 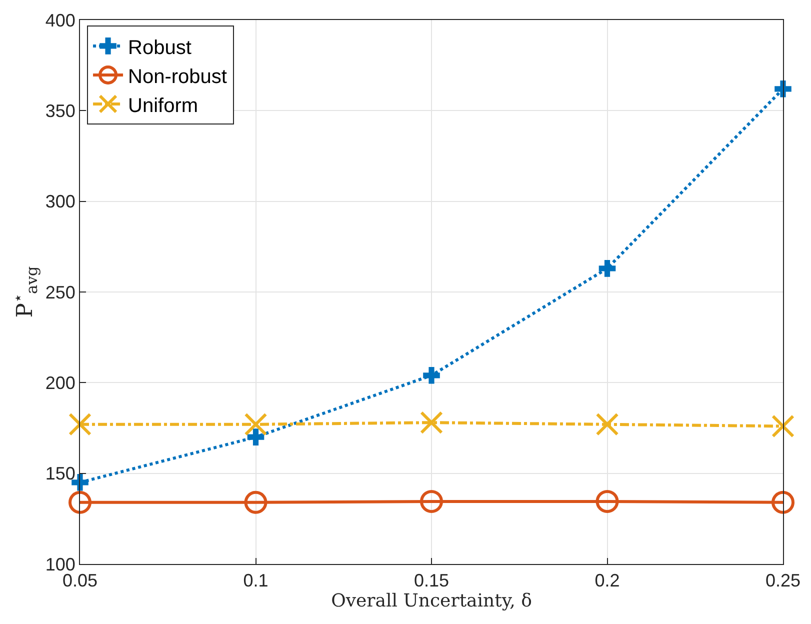 What do you see at coordinates (60, 292) in the screenshot?
I see `y-tick-label: 250` at bounding box center [60, 292].